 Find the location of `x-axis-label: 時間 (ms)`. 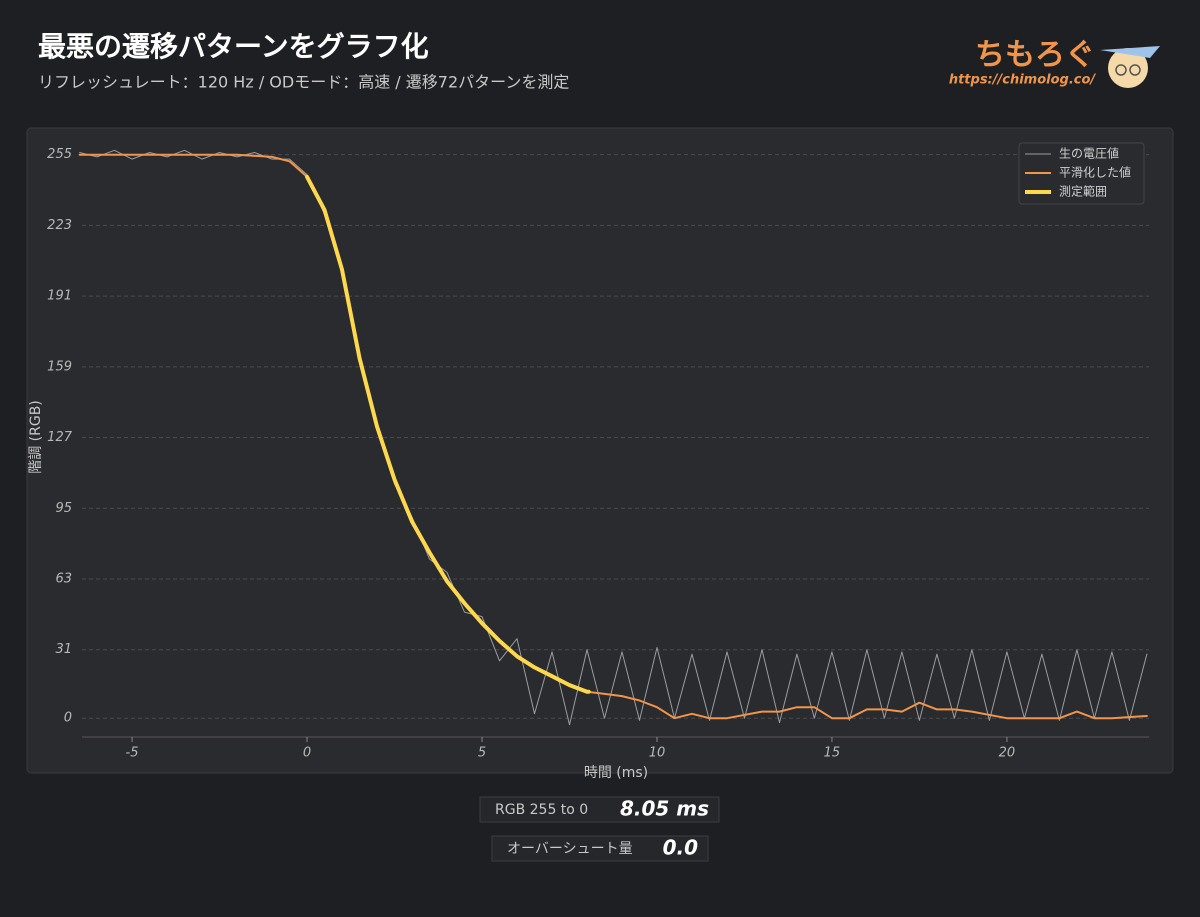

x-axis-label: 時間 (ms) is located at coordinates (616, 773).